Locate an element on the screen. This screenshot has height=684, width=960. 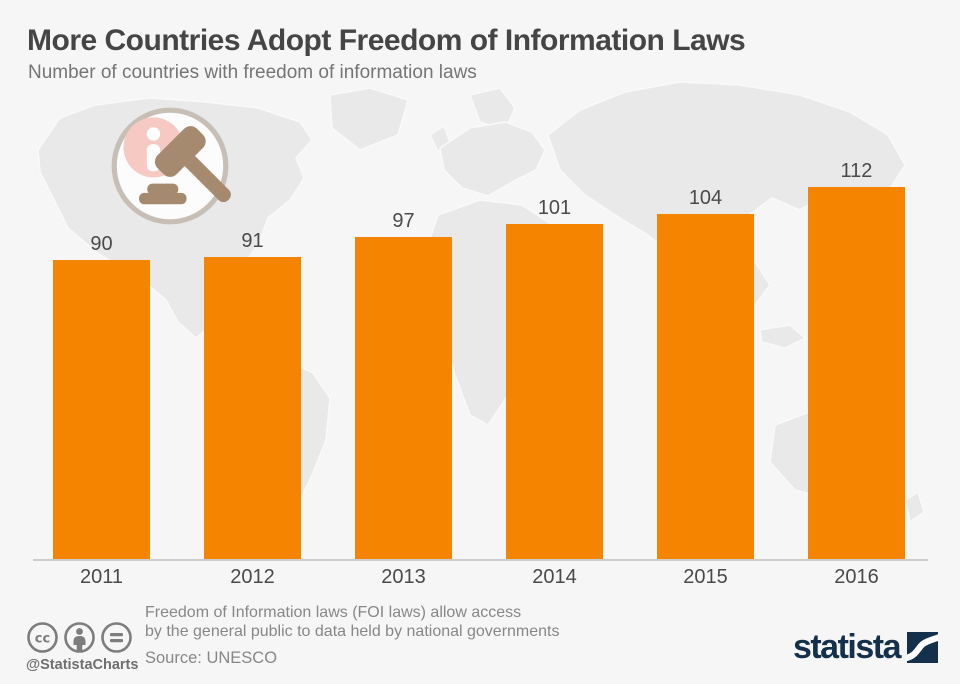
bar-2014 is located at coordinates (554, 392).